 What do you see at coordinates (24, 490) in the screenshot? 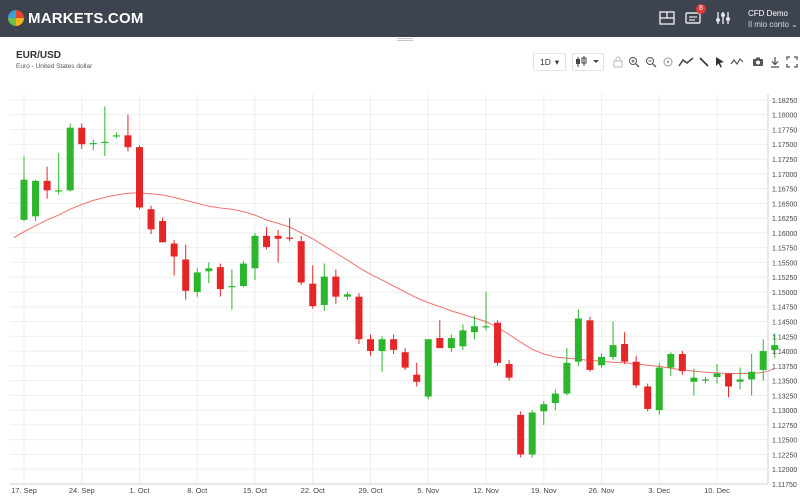
I see `x-tick-label: 17. Sep` at bounding box center [24, 490].